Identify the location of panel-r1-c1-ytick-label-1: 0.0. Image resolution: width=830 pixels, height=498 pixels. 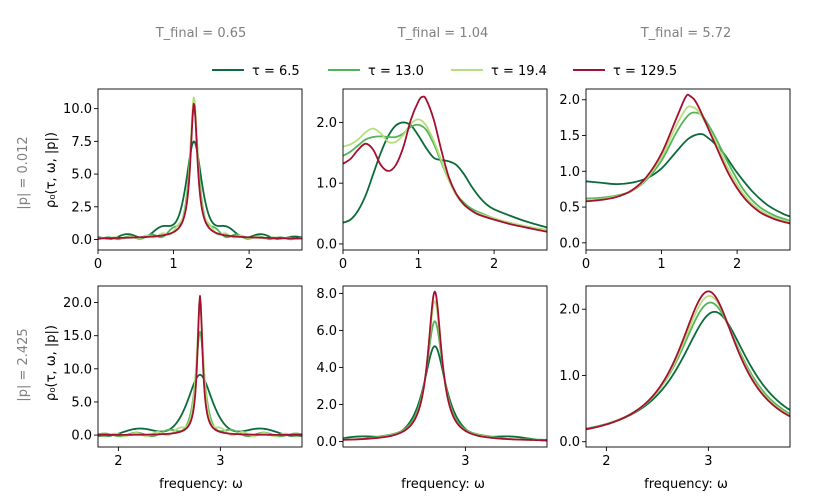
(81, 240).